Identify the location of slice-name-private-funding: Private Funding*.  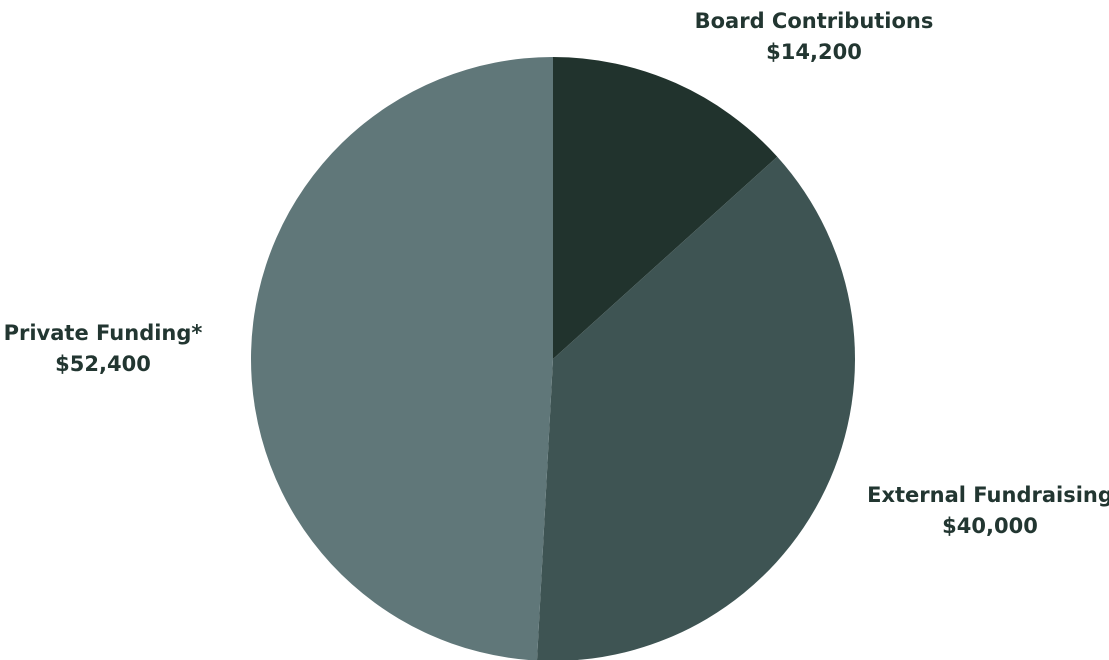
(103, 333).